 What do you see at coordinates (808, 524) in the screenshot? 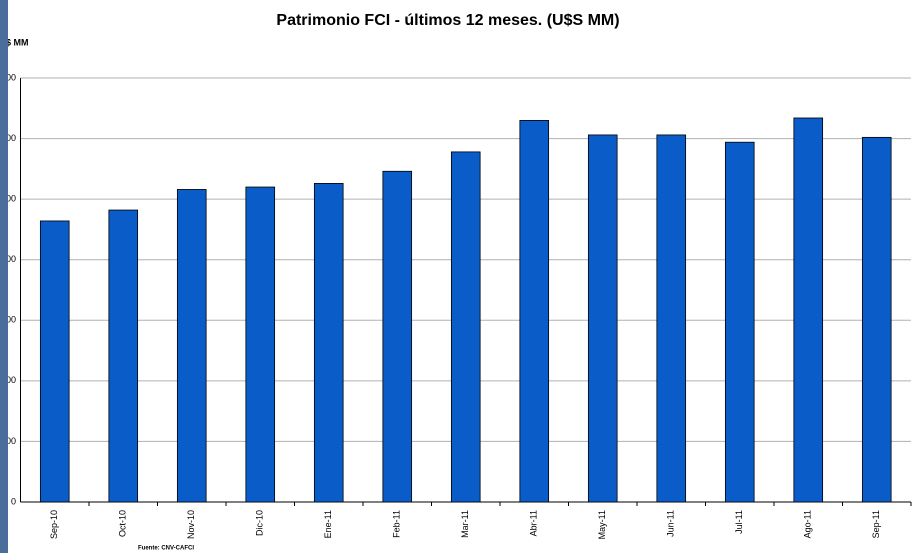
I see `x-tick-label: Ago-11` at bounding box center [808, 524].